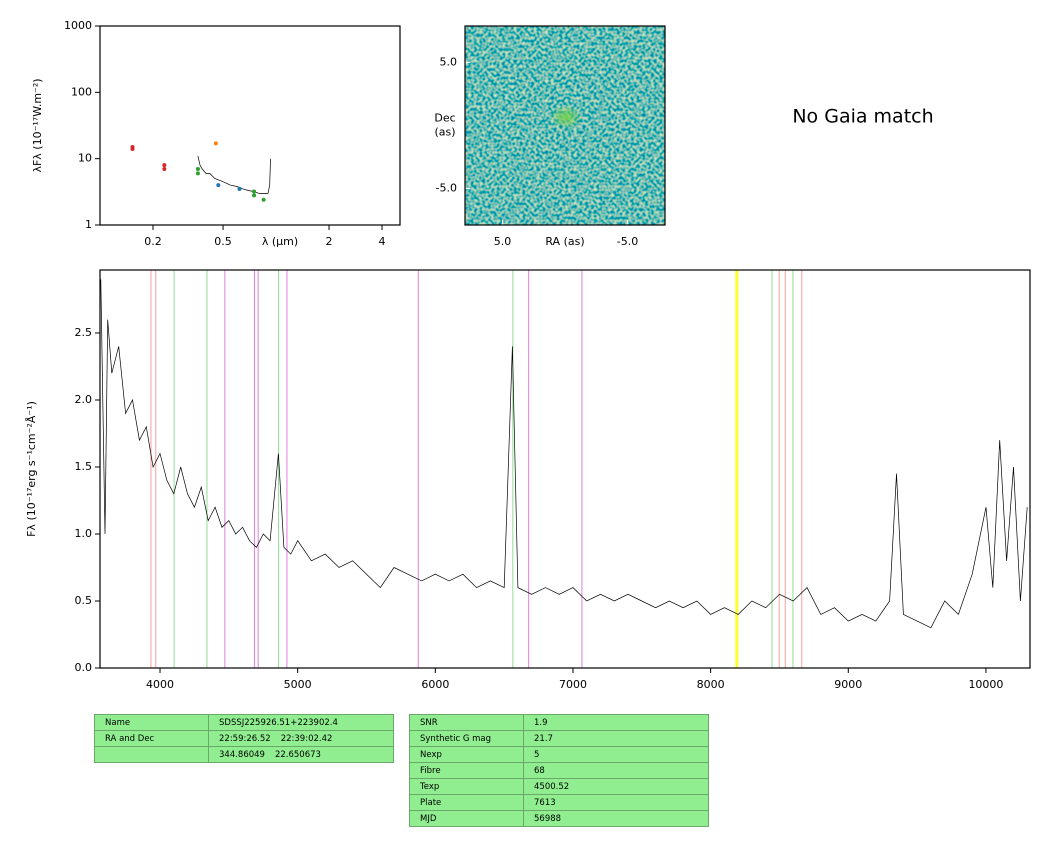  Describe the element at coordinates (466, 754) in the screenshot. I see `row-label: Nexp` at that location.